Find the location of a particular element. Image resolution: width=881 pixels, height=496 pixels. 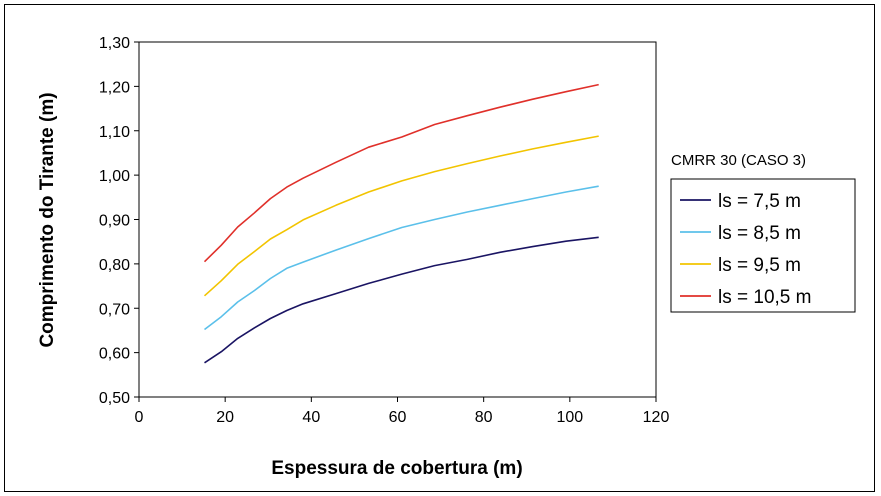

y-tick-label: 1,30 is located at coordinates (114, 43).